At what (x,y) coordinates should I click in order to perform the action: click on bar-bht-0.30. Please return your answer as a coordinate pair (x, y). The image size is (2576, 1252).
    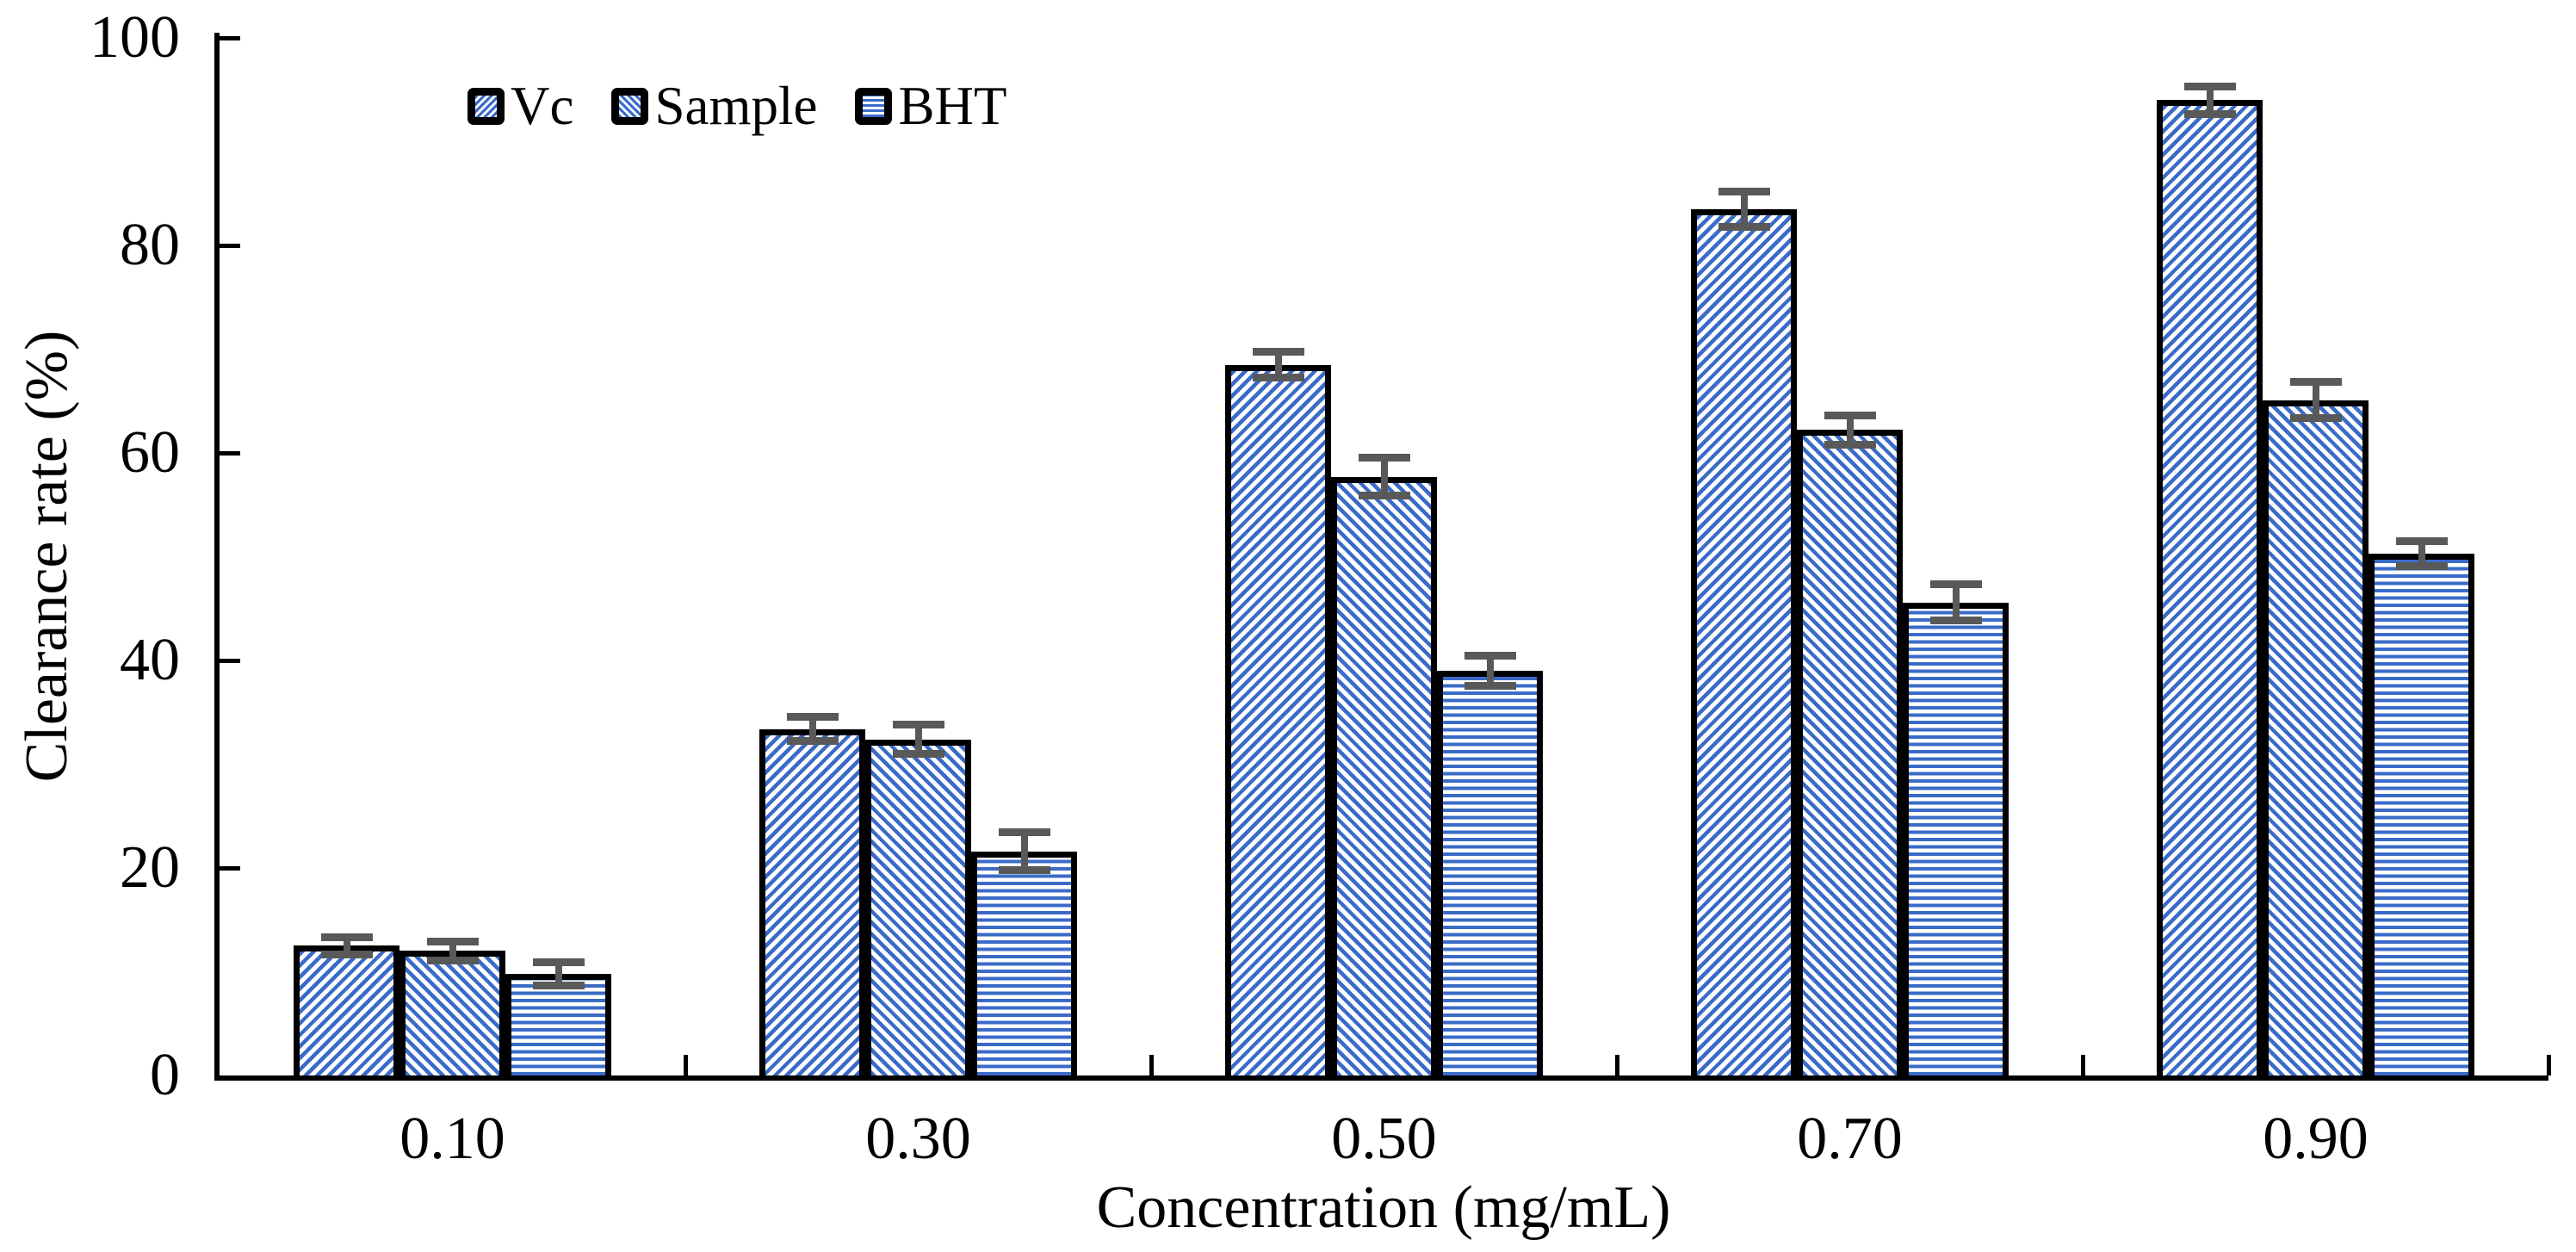
    Looking at the image, I should click on (1024, 963).